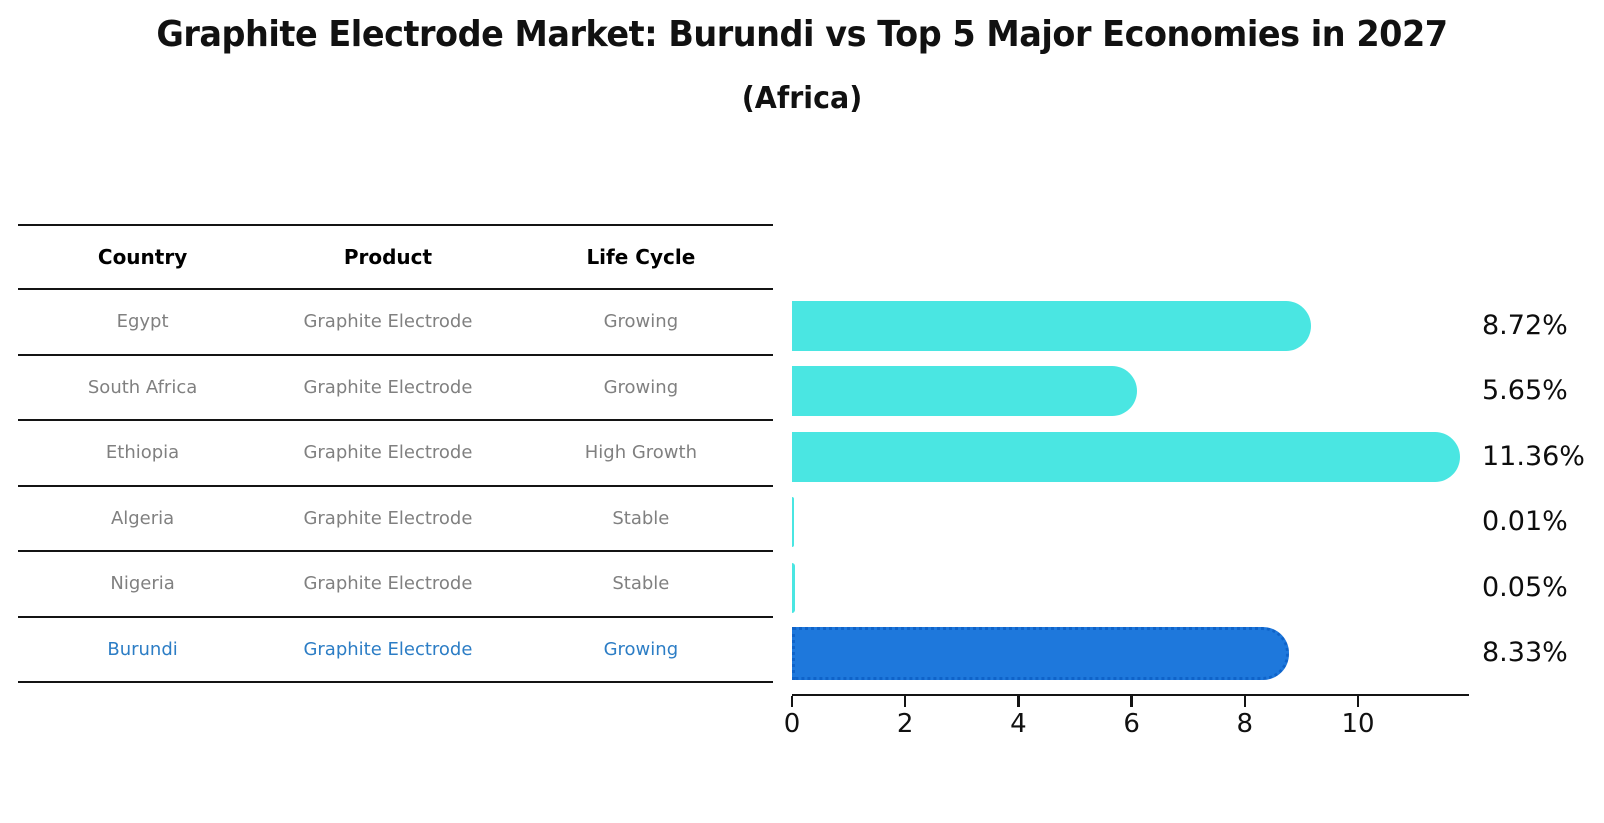 The width and height of the screenshot is (1604, 823). What do you see at coordinates (1525, 653) in the screenshot?
I see `value-label-burundi: 8.33%` at bounding box center [1525, 653].